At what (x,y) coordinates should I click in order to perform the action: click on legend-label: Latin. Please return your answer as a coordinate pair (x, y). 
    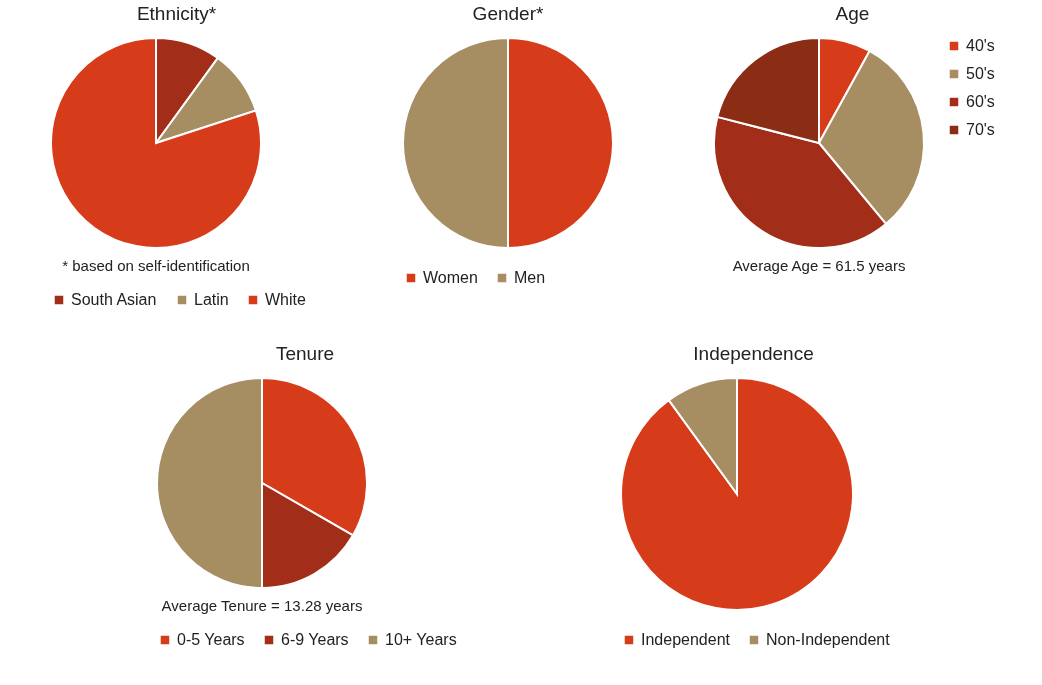
    Looking at the image, I should click on (211, 299).